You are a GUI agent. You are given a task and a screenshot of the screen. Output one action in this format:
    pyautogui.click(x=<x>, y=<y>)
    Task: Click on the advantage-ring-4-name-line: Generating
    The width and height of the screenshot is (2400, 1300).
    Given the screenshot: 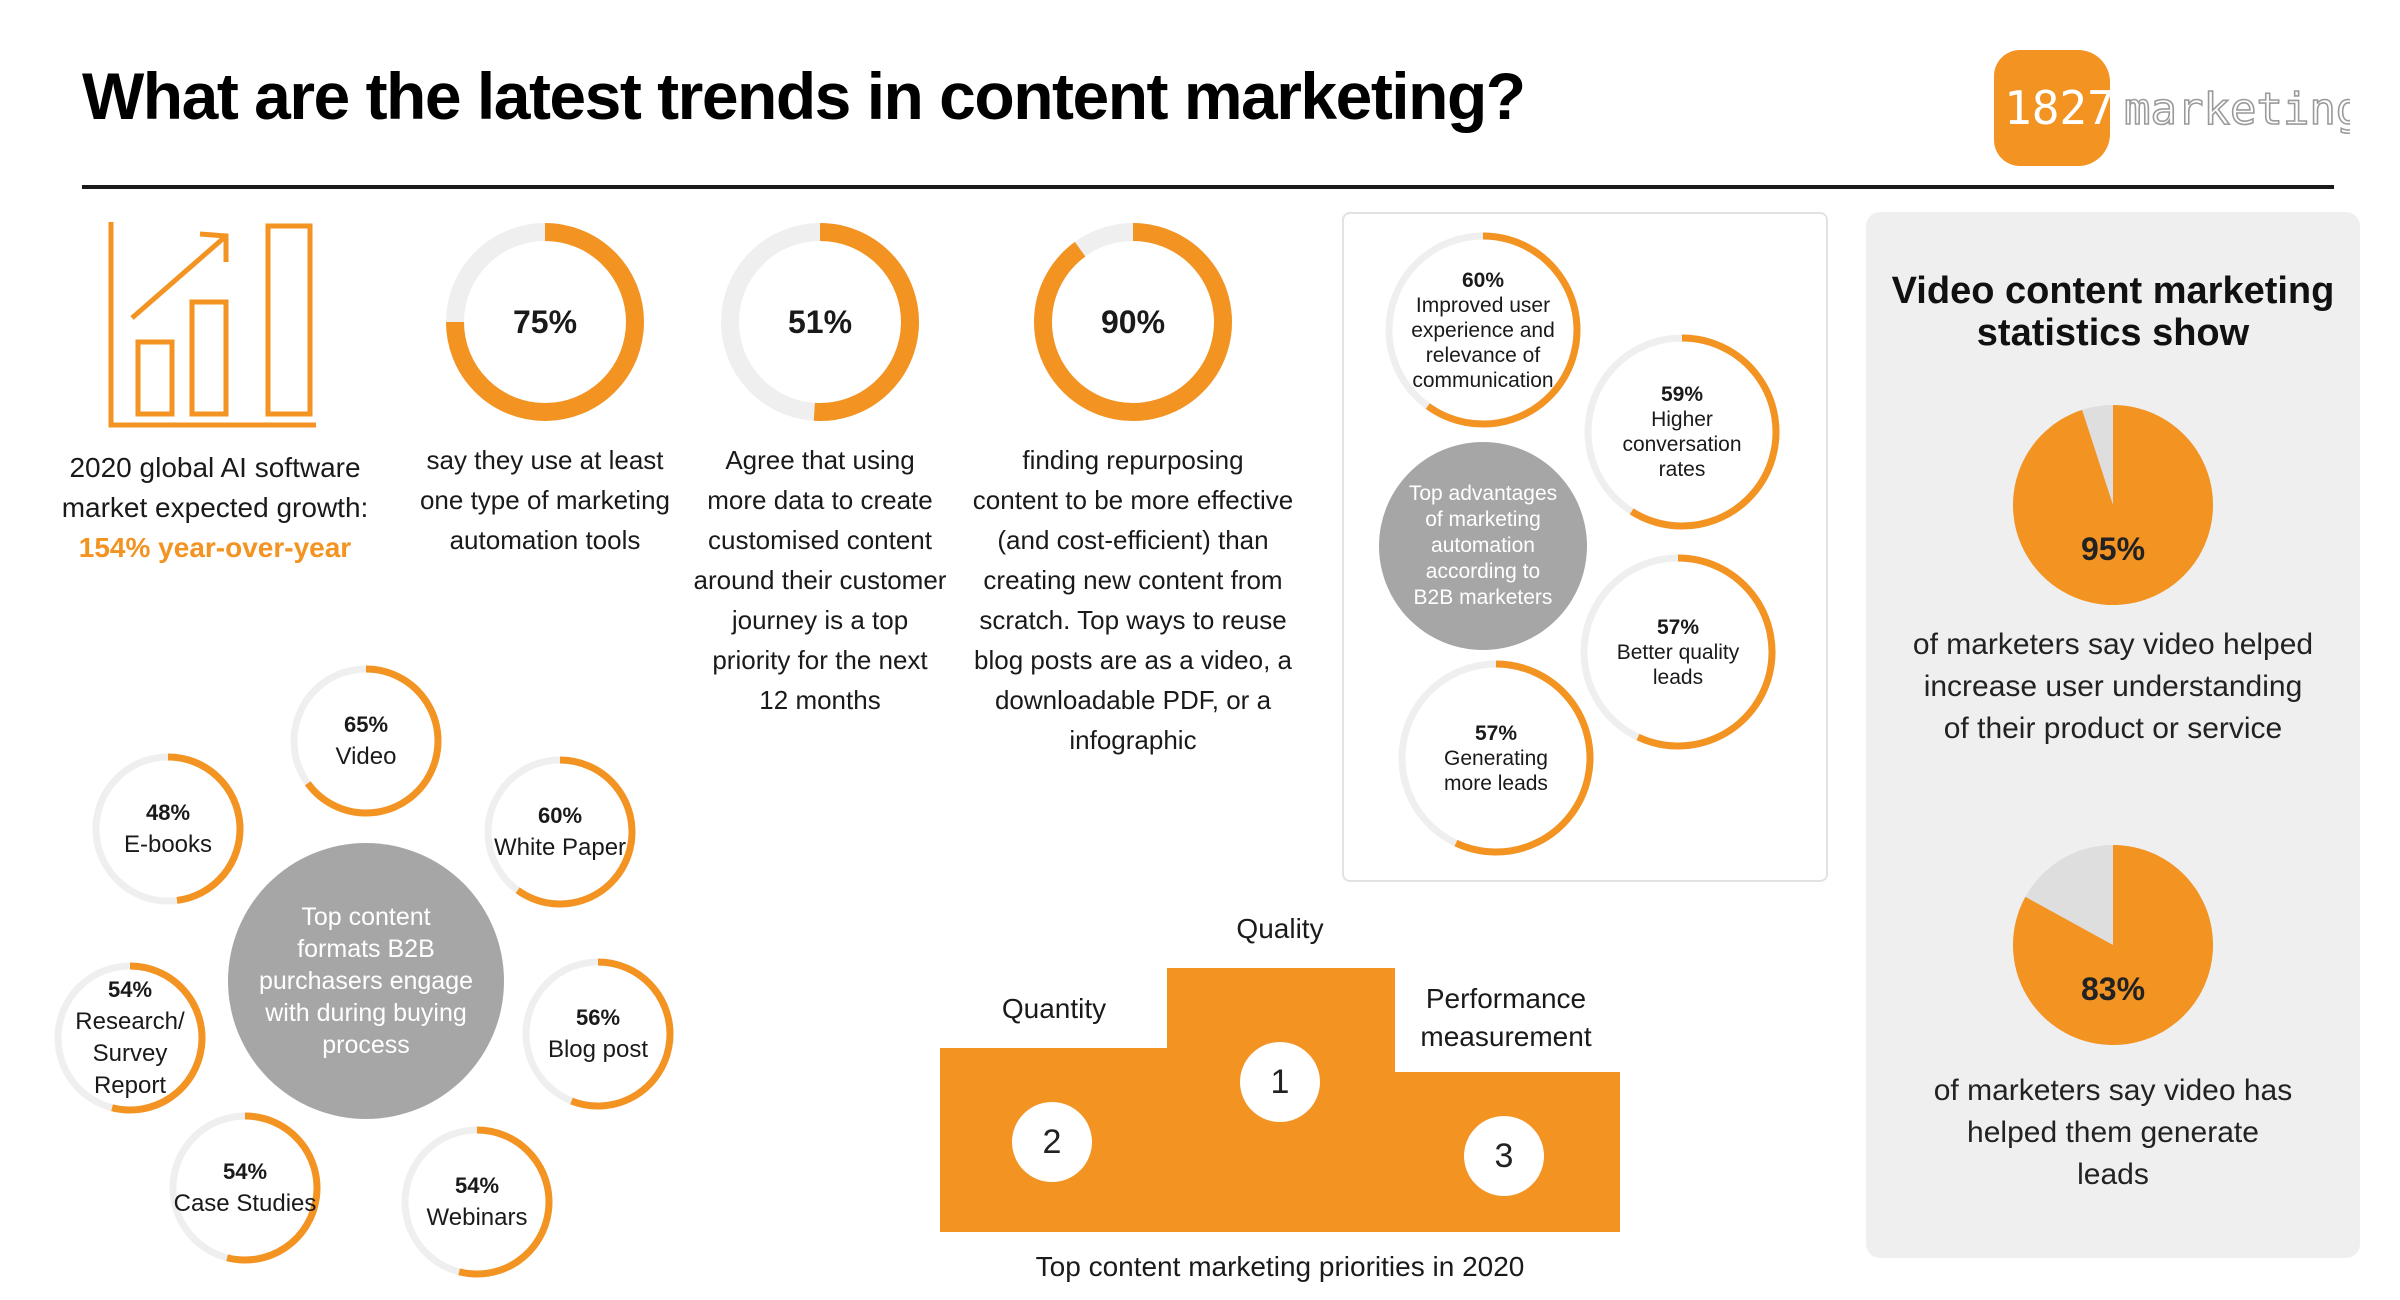 What is the action you would take?
    pyautogui.click(x=1496, y=758)
    